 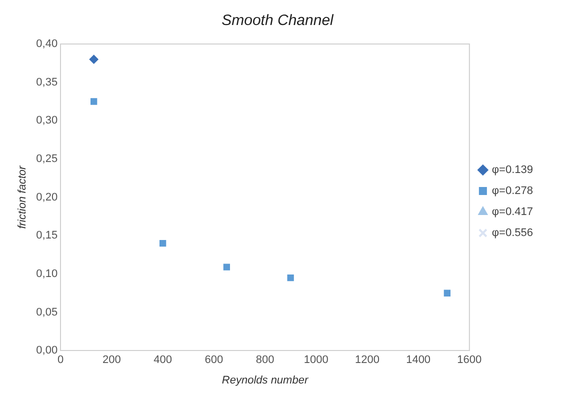 What do you see at coordinates (513, 212) in the screenshot?
I see `legend-label: φ=0.417` at bounding box center [513, 212].